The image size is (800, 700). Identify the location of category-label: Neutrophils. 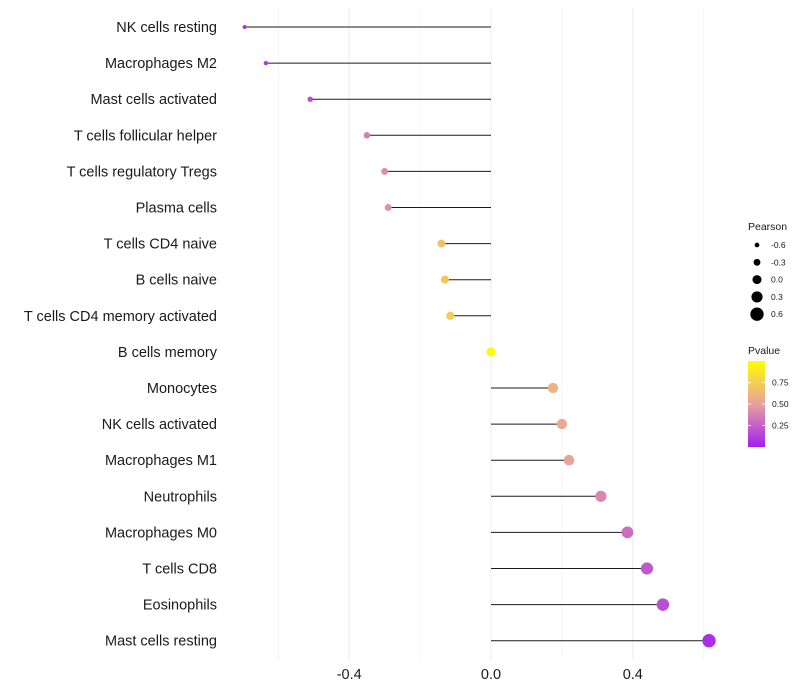
(180, 497).